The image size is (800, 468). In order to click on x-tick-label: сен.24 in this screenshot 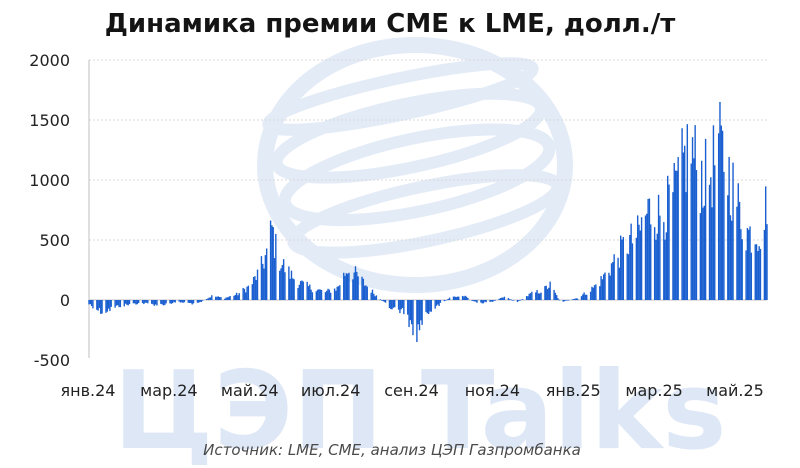, I will do `click(411, 390)`.